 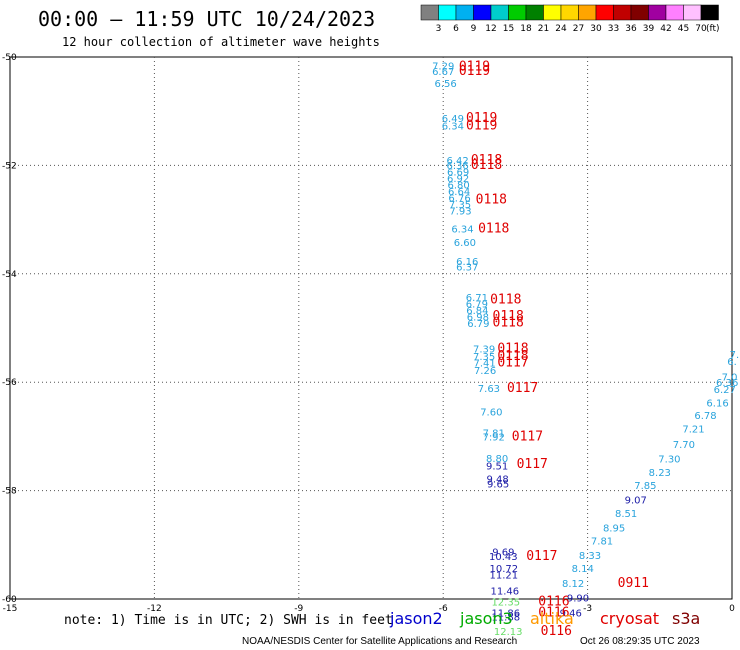 I want to click on y-tick-label: -56, so click(x=9, y=383).